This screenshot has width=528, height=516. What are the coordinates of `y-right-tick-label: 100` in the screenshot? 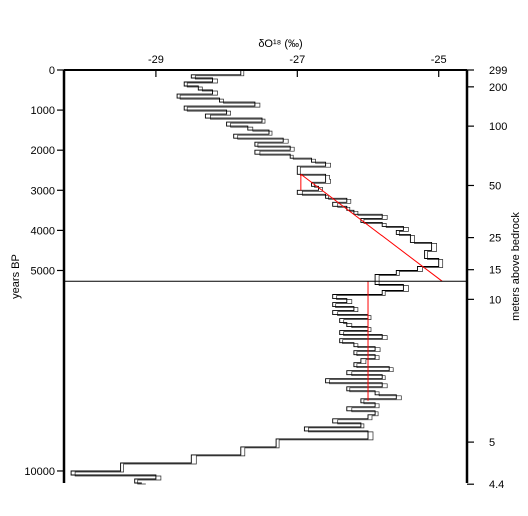 It's located at (498, 127).